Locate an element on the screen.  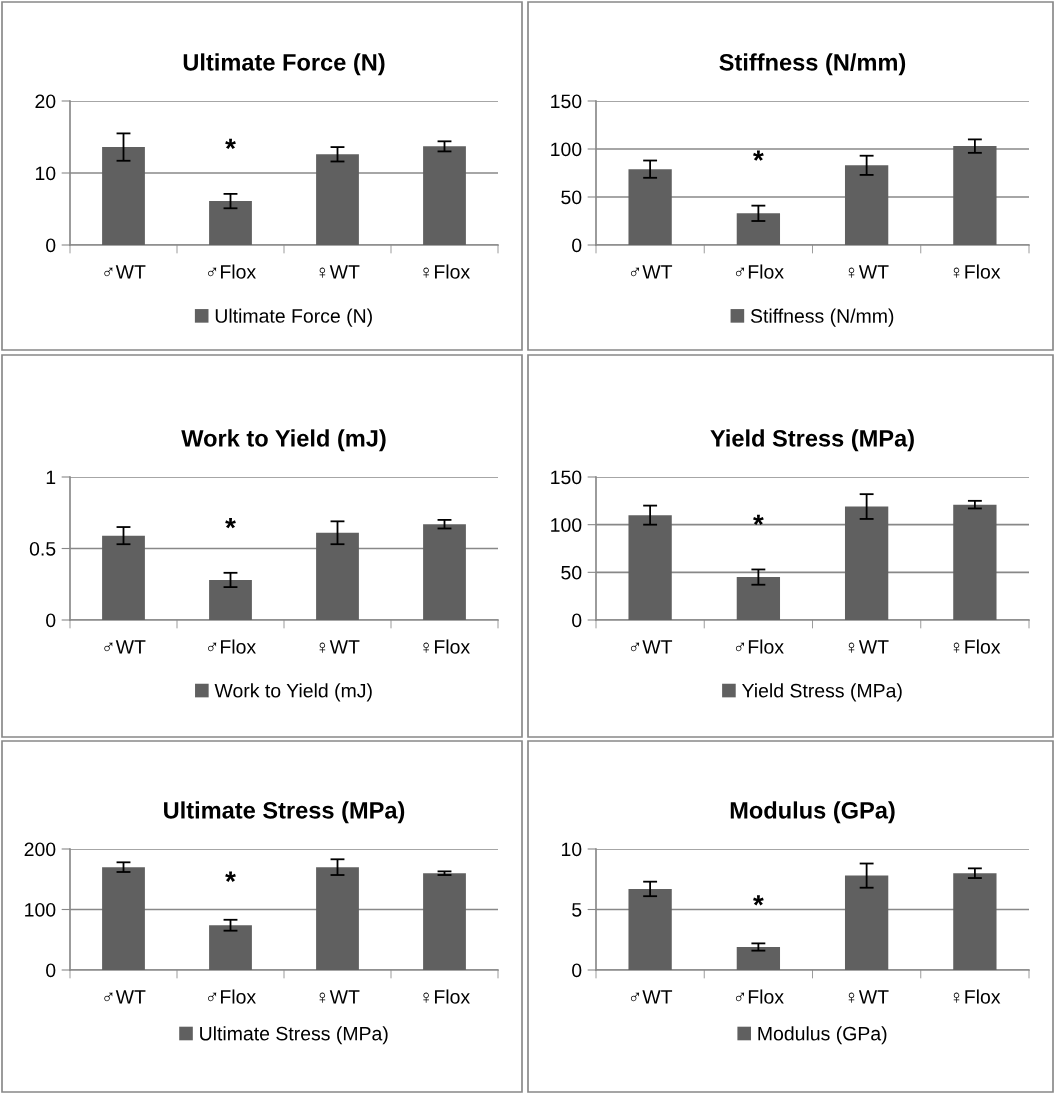
y-tick-label: 20 is located at coordinates (45, 101).